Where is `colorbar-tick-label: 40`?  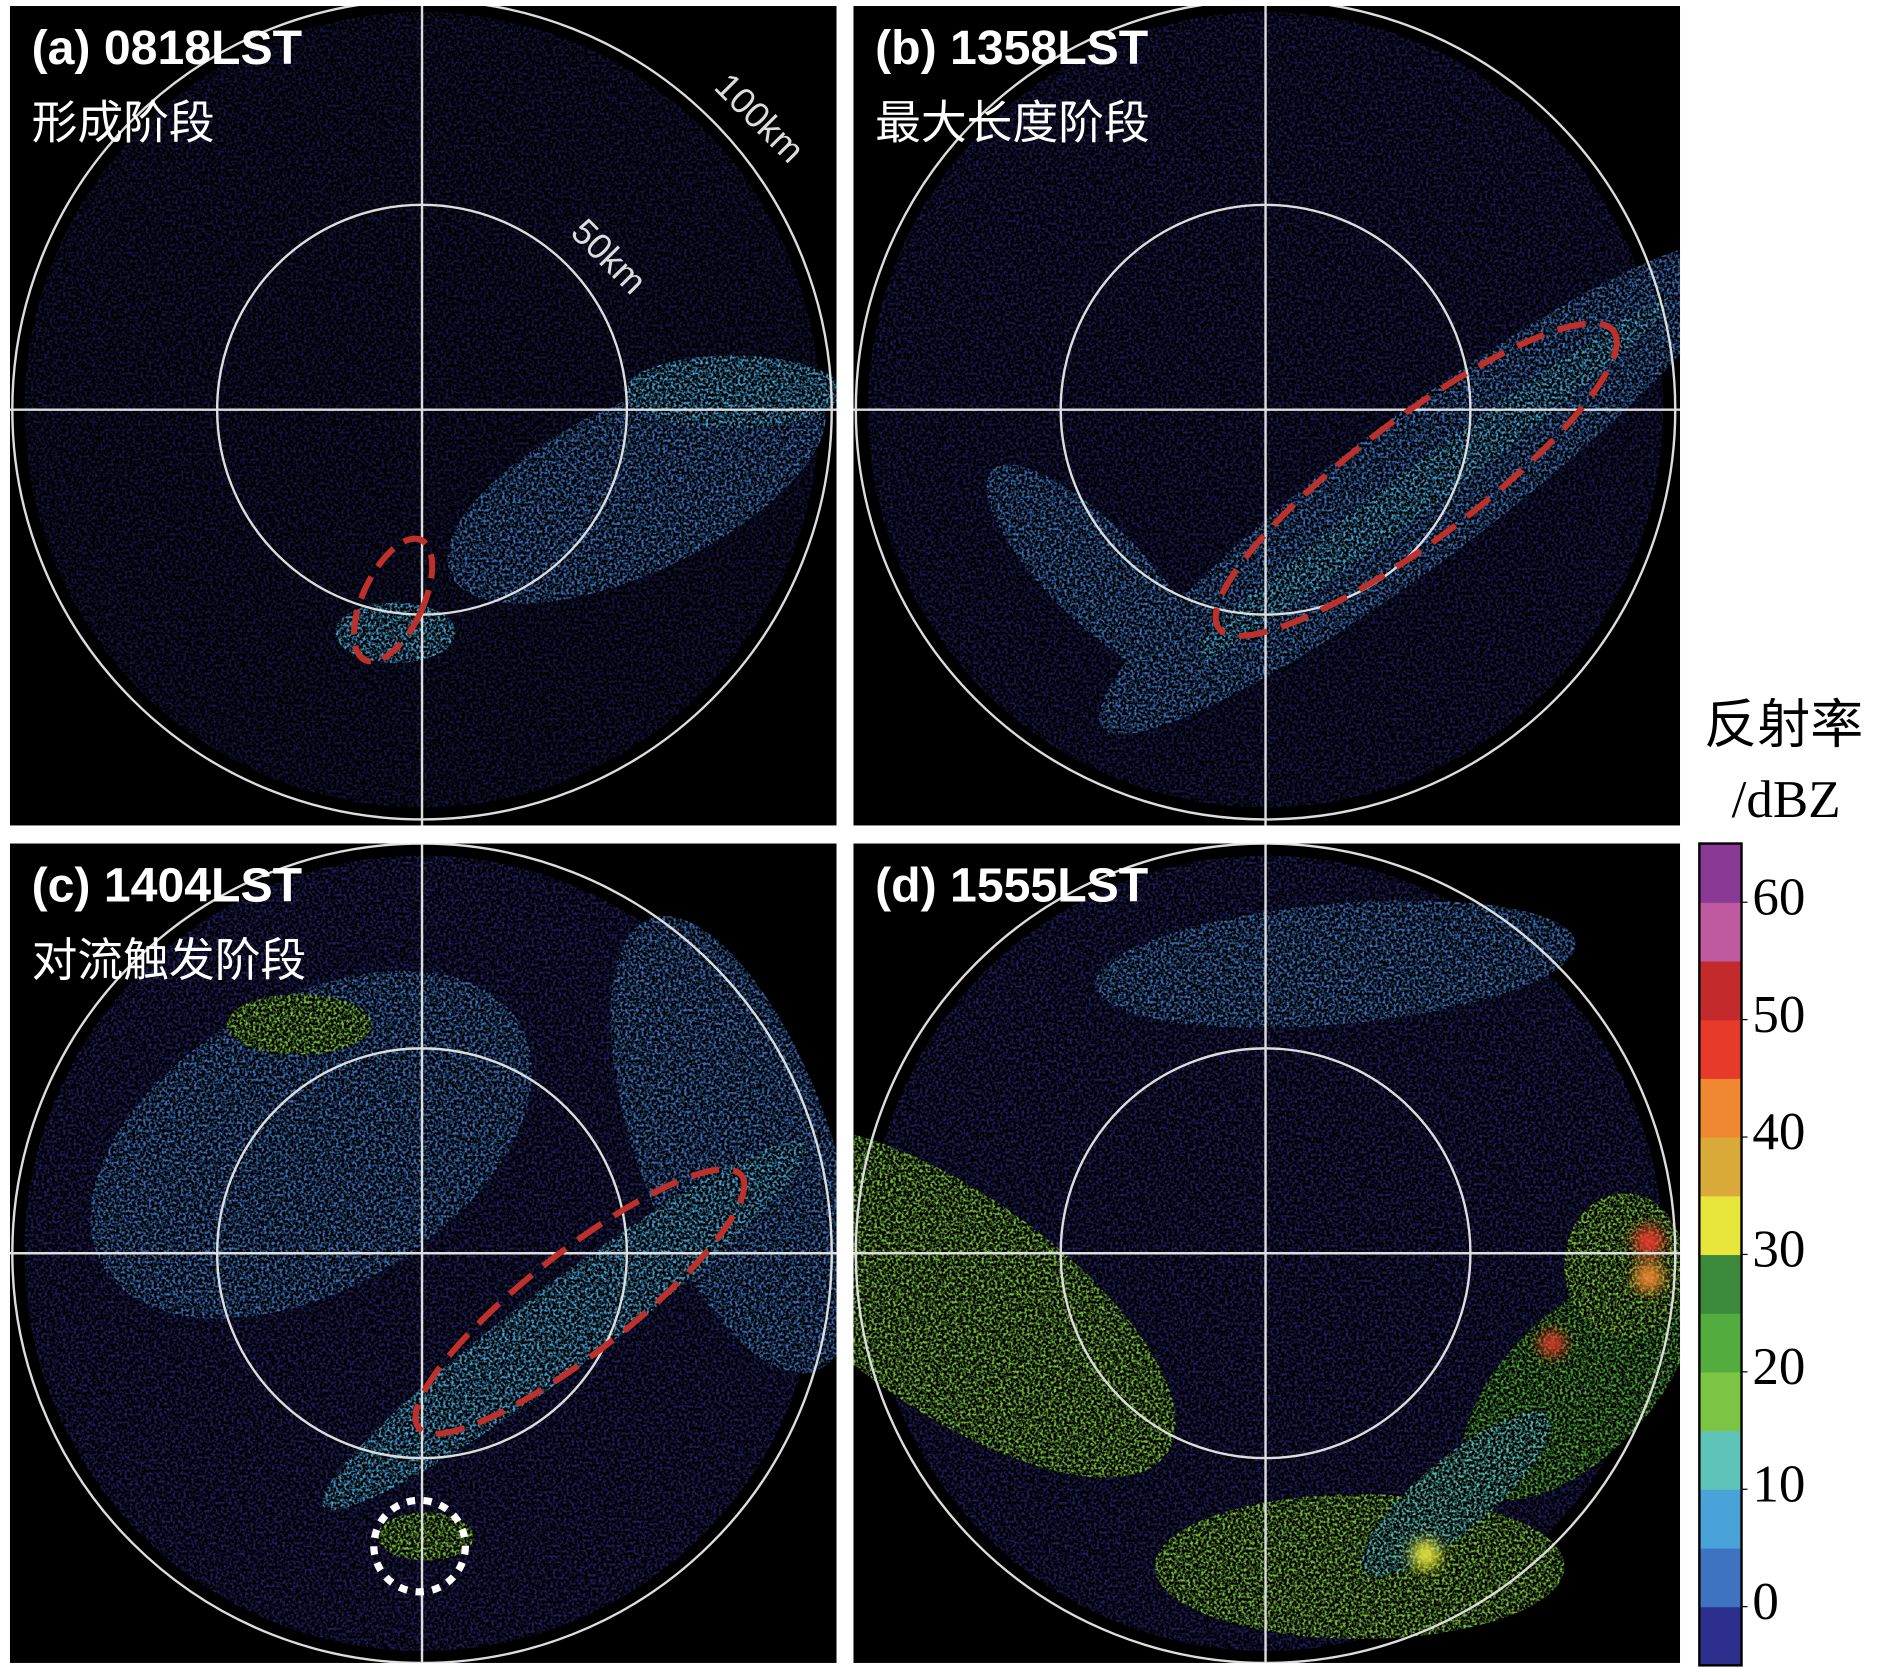
colorbar-tick-label: 40 is located at coordinates (1778, 1132).